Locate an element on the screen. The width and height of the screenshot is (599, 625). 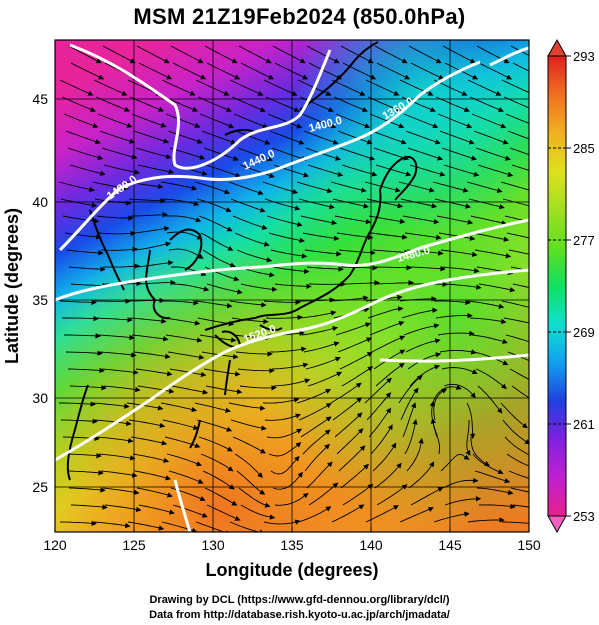
y-tick-label: 25 is located at coordinates (40, 487).